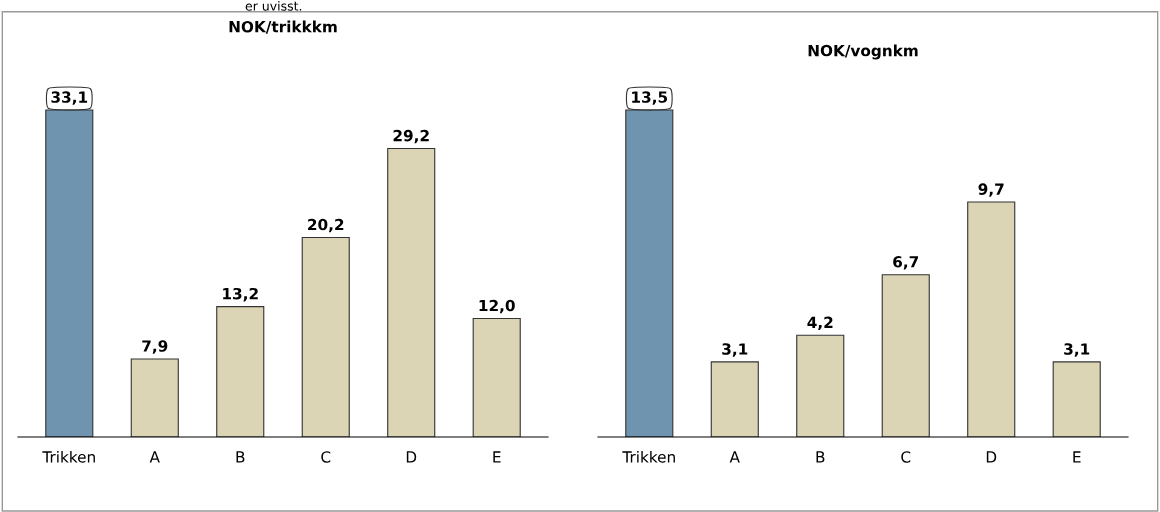  Describe the element at coordinates (863, 52) in the screenshot. I see `chart-title: NOK/vognkm` at that location.